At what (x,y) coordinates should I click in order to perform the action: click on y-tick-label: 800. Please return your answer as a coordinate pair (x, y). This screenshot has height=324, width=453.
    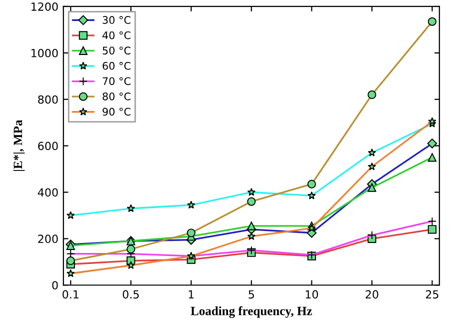
    Looking at the image, I should click on (48, 99).